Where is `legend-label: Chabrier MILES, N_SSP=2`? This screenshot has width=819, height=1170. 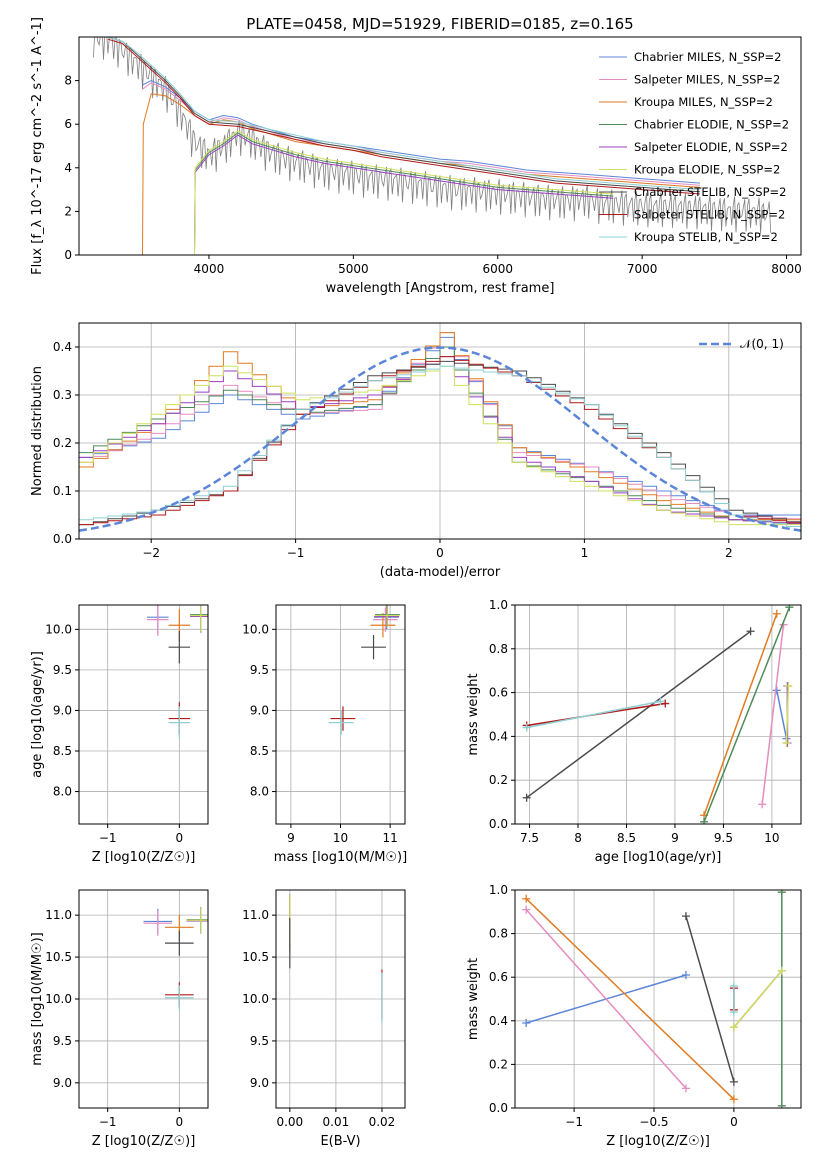
legend-label: Chabrier MILES, N_SSP=2 is located at coordinates (707, 57).